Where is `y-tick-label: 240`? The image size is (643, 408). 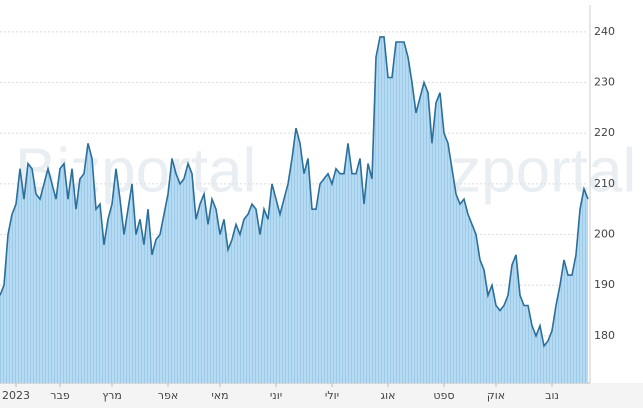
y-tick-label: 240 is located at coordinates (604, 31).